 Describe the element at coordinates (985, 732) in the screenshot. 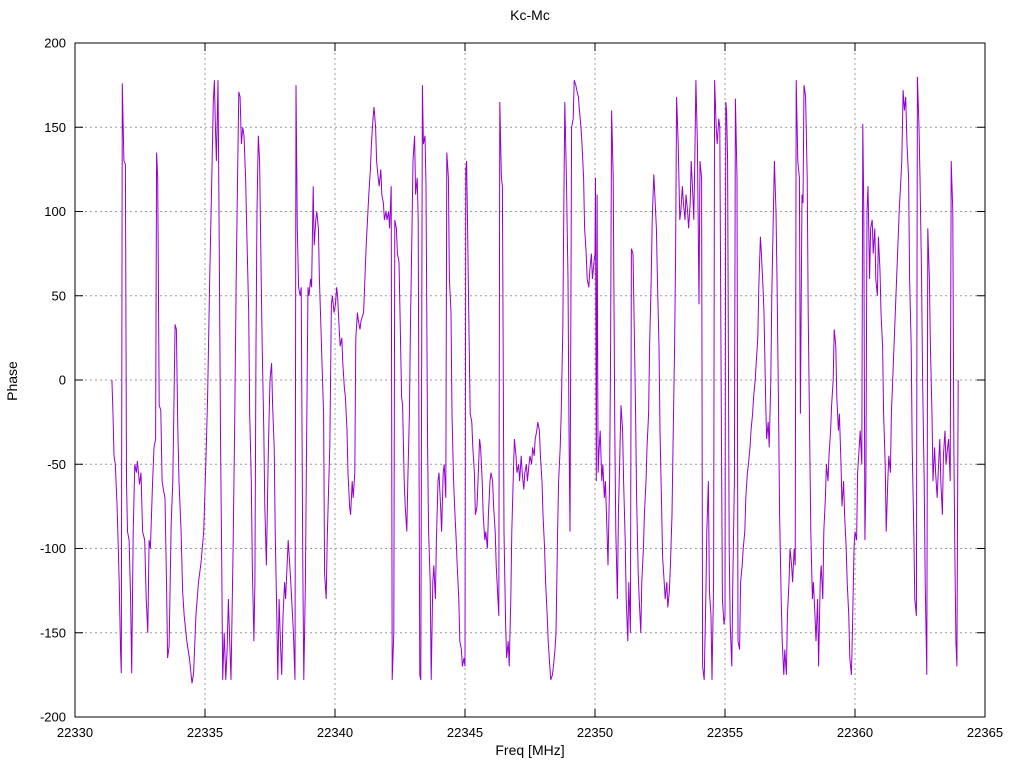

I see `x-tick-label: 22365` at that location.